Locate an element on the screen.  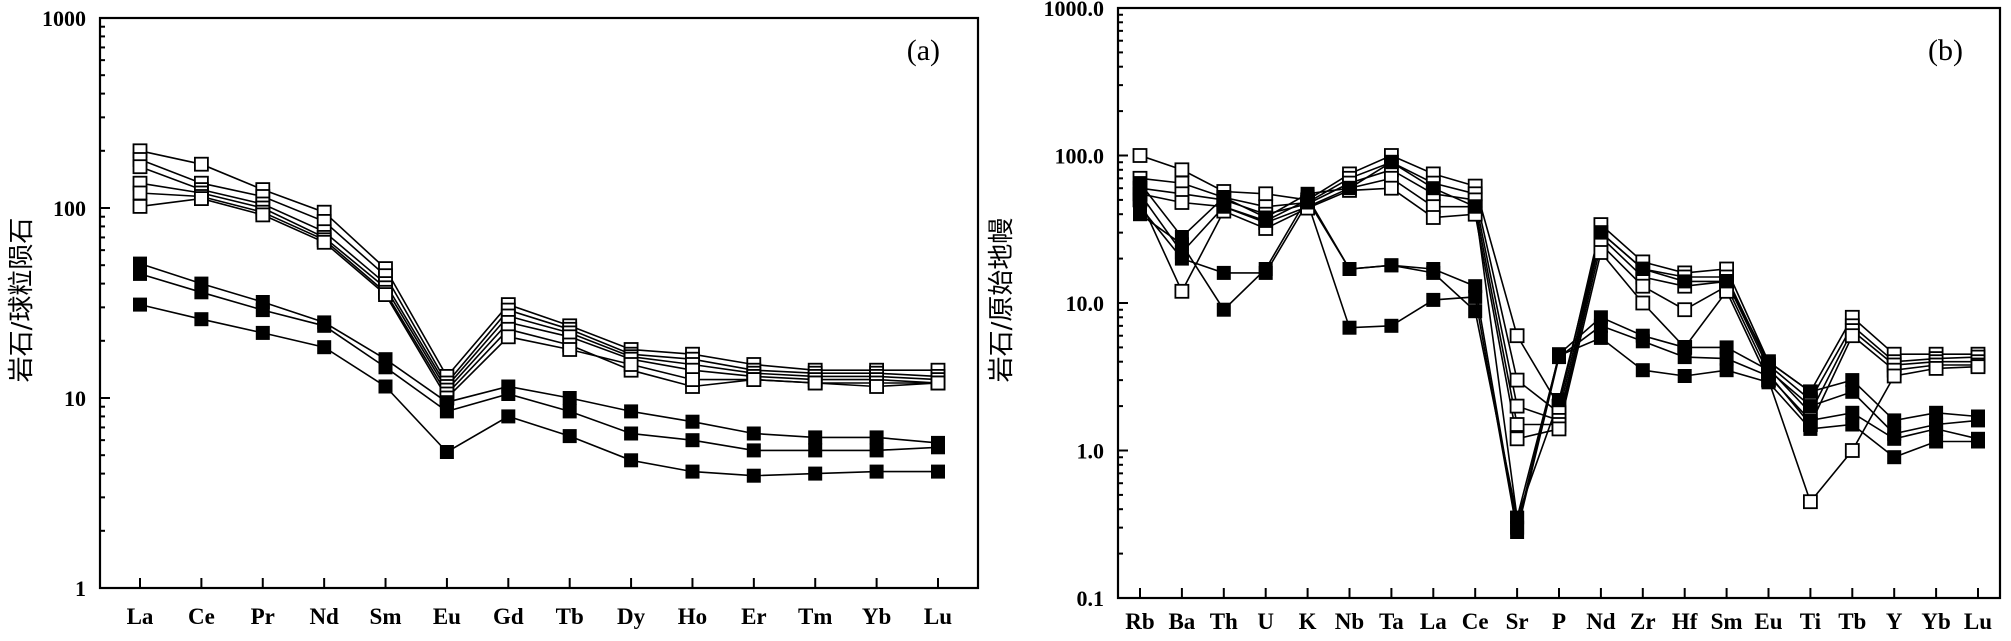
chart-a-panel-label: (a) is located at coordinates (923, 50).